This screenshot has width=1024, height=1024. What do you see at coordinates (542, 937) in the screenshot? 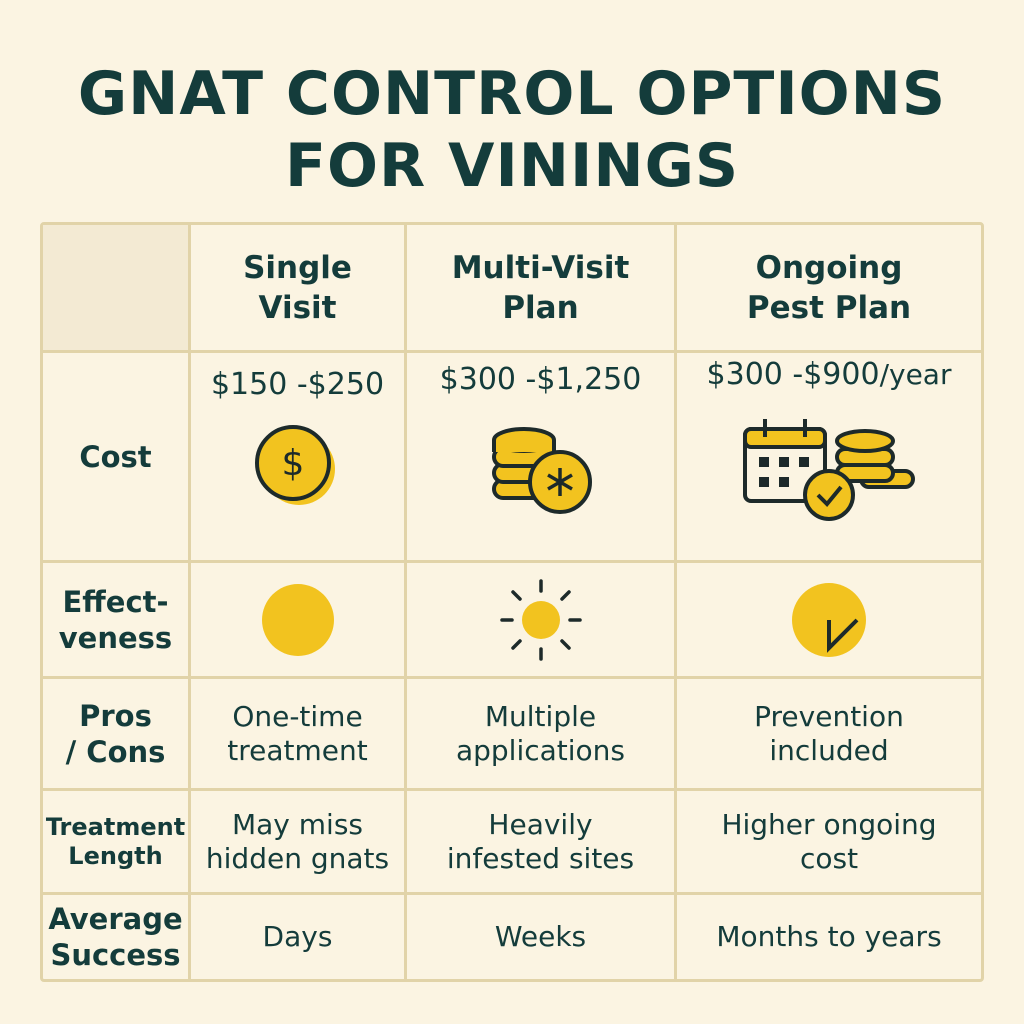
I see `average-success-multi-visit: Weeks` at bounding box center [542, 937].